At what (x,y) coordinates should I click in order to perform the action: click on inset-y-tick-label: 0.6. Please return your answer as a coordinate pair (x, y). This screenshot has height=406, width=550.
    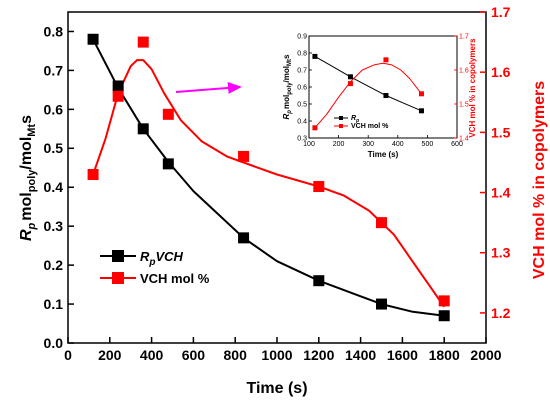
    Looking at the image, I should click on (302, 87).